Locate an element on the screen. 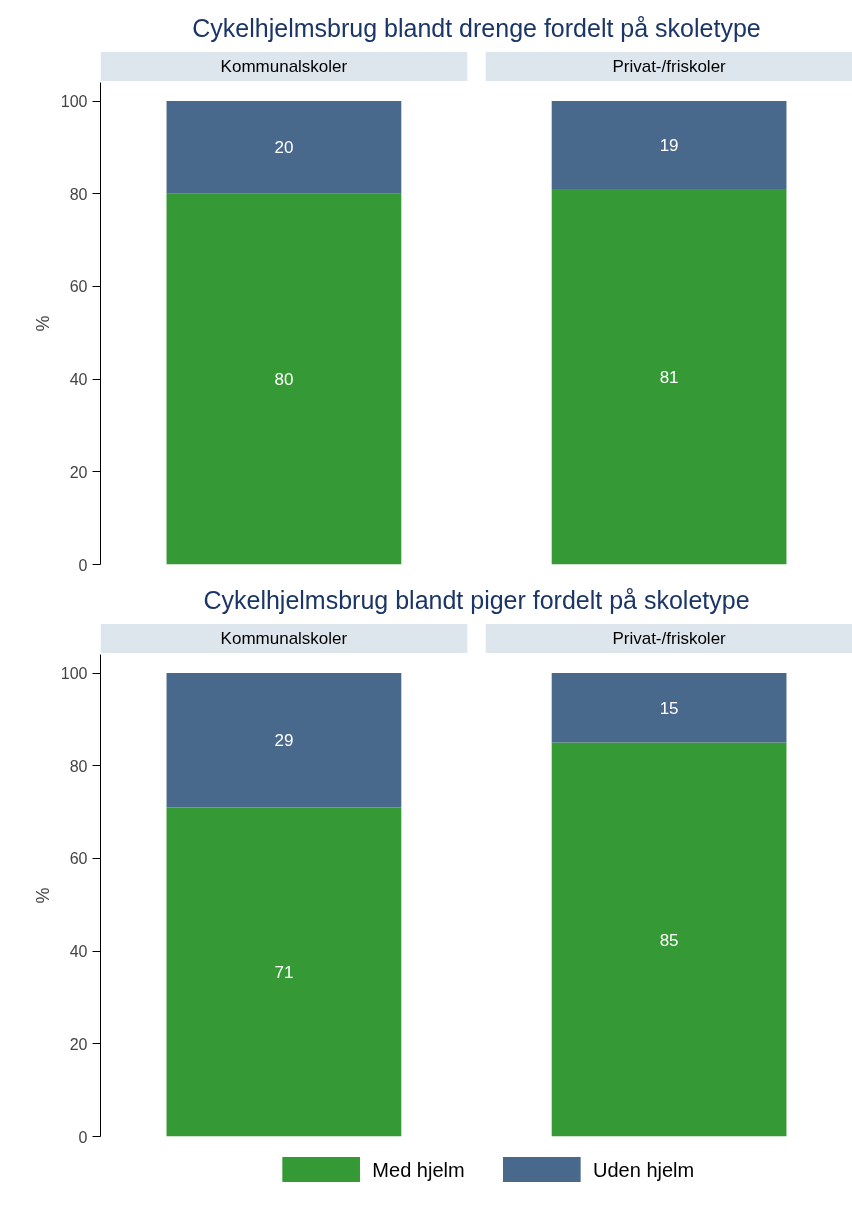  data-label: 19 is located at coordinates (669, 146).